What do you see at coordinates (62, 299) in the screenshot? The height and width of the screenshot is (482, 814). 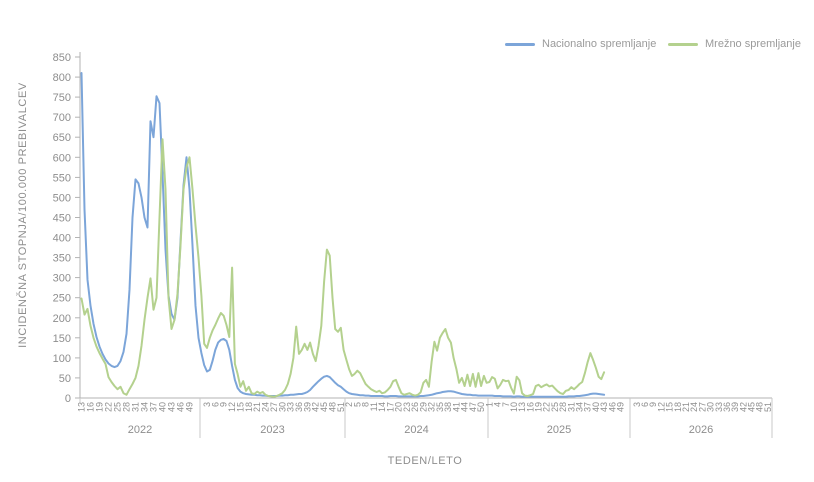 I see `svg-text: 250` at bounding box center [62, 299].